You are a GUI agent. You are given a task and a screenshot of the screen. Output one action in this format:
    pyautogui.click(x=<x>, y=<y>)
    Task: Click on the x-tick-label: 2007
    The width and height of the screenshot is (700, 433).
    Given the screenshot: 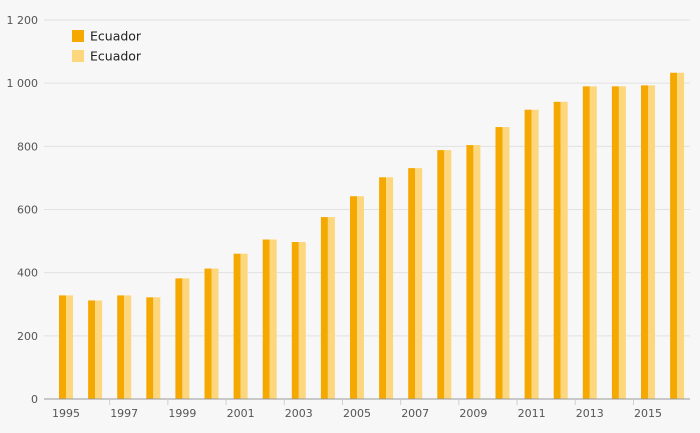 What is the action you would take?
    pyautogui.click(x=415, y=413)
    